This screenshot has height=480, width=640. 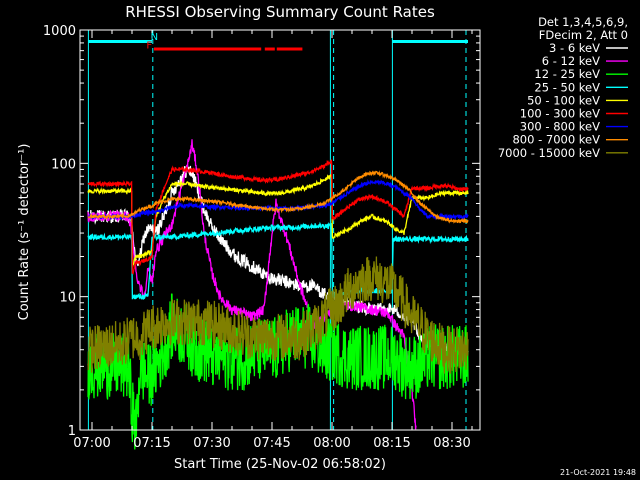 What do you see at coordinates (211, 443) in the screenshot?
I see `x-tick-label: 07:30` at bounding box center [211, 443].